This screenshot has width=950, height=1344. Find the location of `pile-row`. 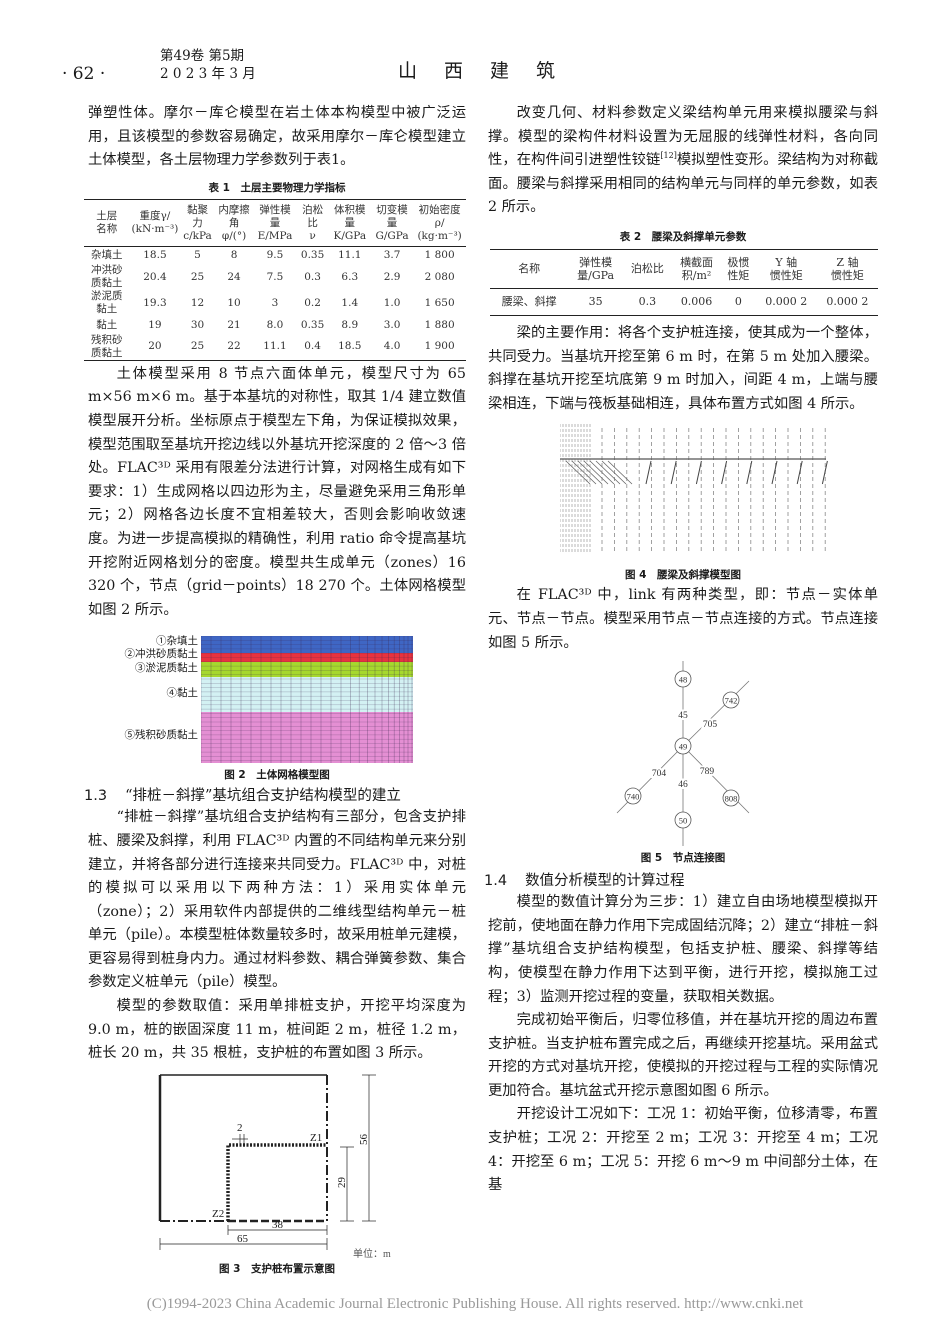

pile-row is located at coordinates (276, 1182).